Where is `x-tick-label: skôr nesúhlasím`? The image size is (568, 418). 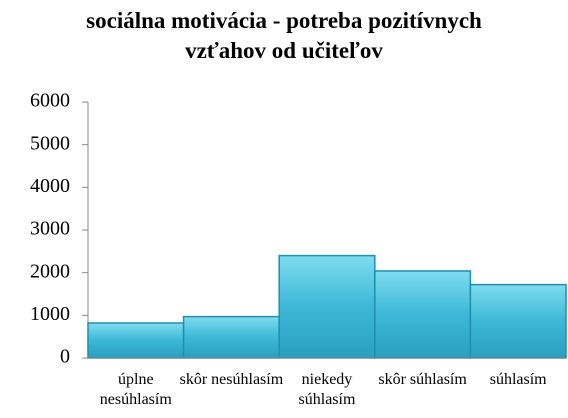
x-tick-label: skôr nesúhlasím is located at coordinates (231, 379).